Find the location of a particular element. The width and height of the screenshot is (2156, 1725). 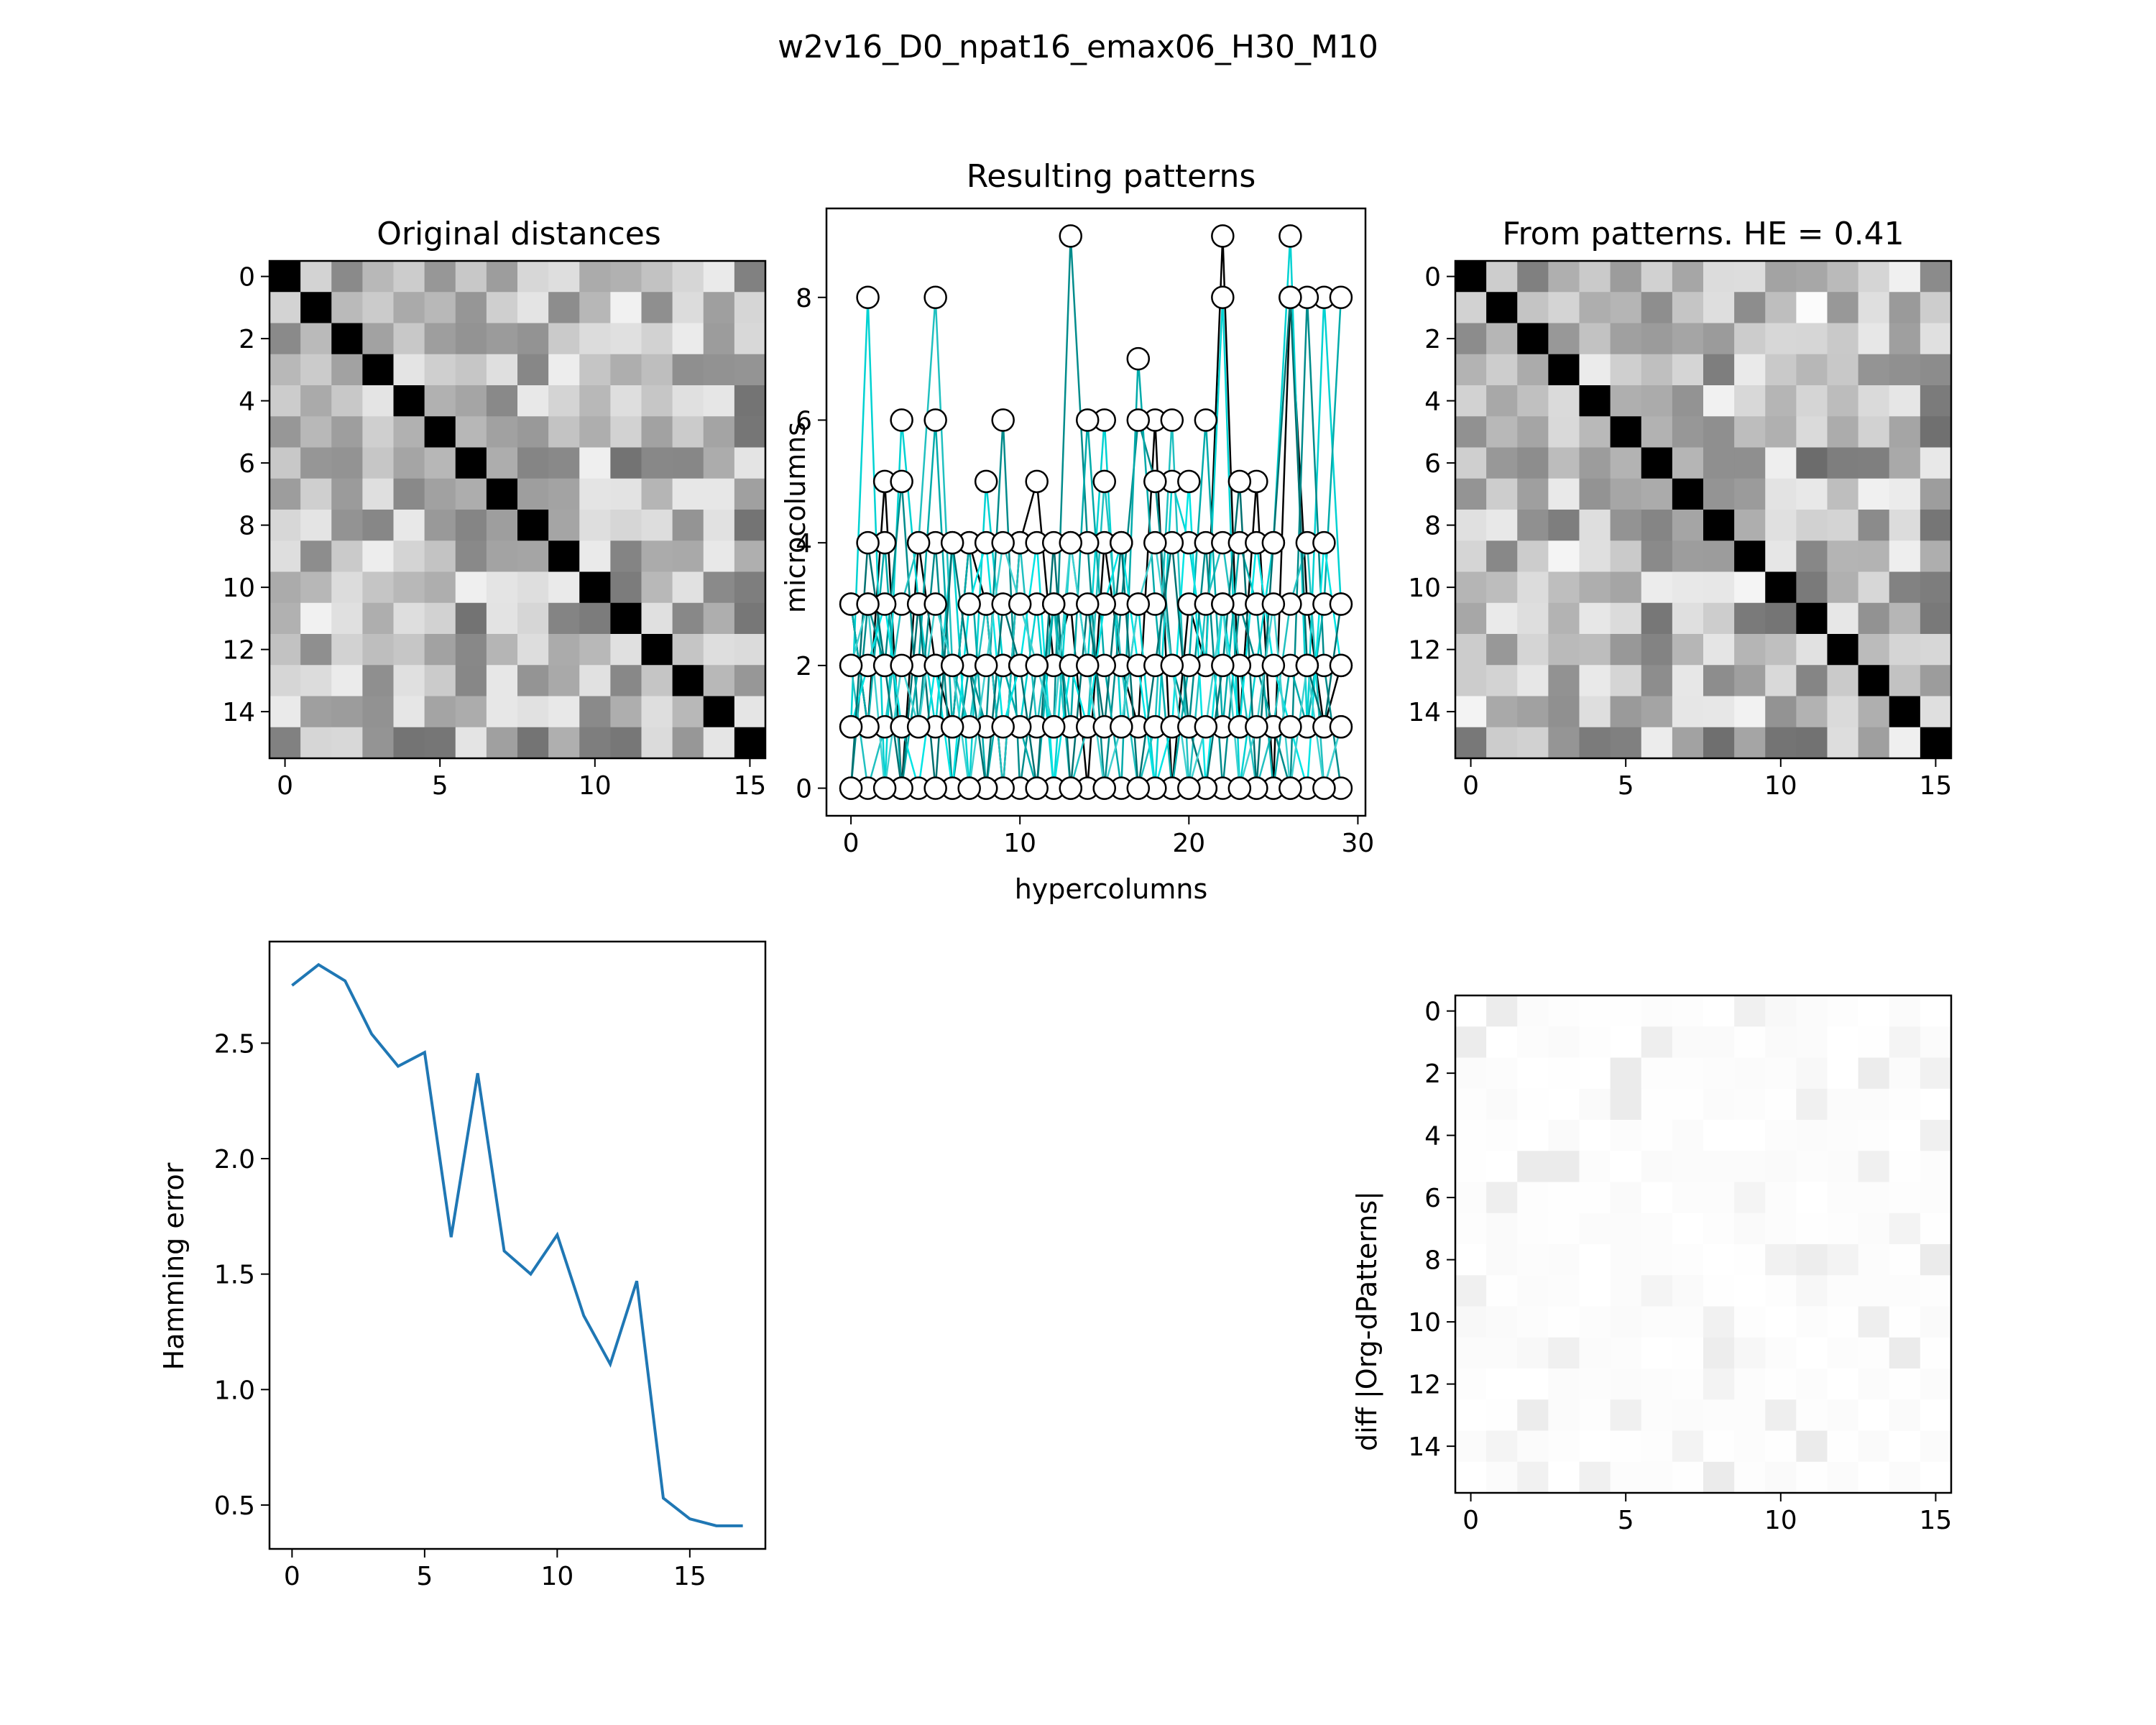

hamming-error-ylabel: Hamming error is located at coordinates (174, 1266).